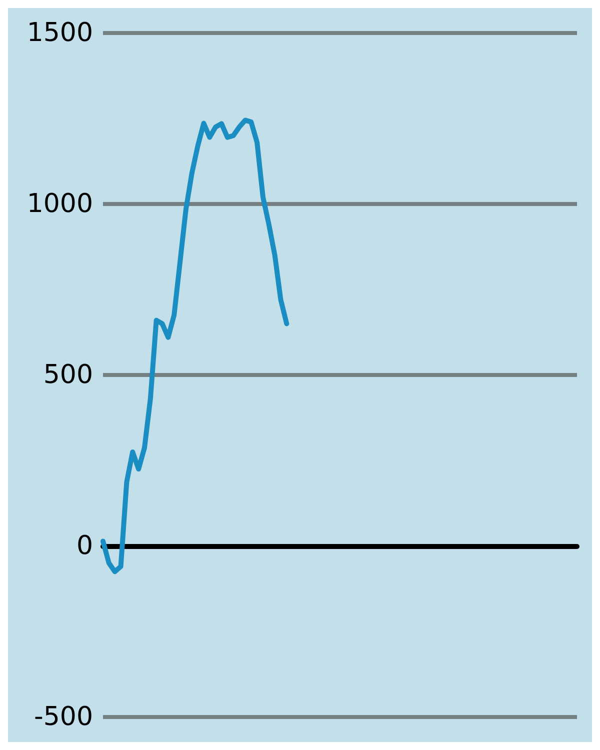 Image resolution: width=600 pixels, height=750 pixels. Describe the element at coordinates (63, 717) in the screenshot. I see `y-tick-label: -500` at that location.